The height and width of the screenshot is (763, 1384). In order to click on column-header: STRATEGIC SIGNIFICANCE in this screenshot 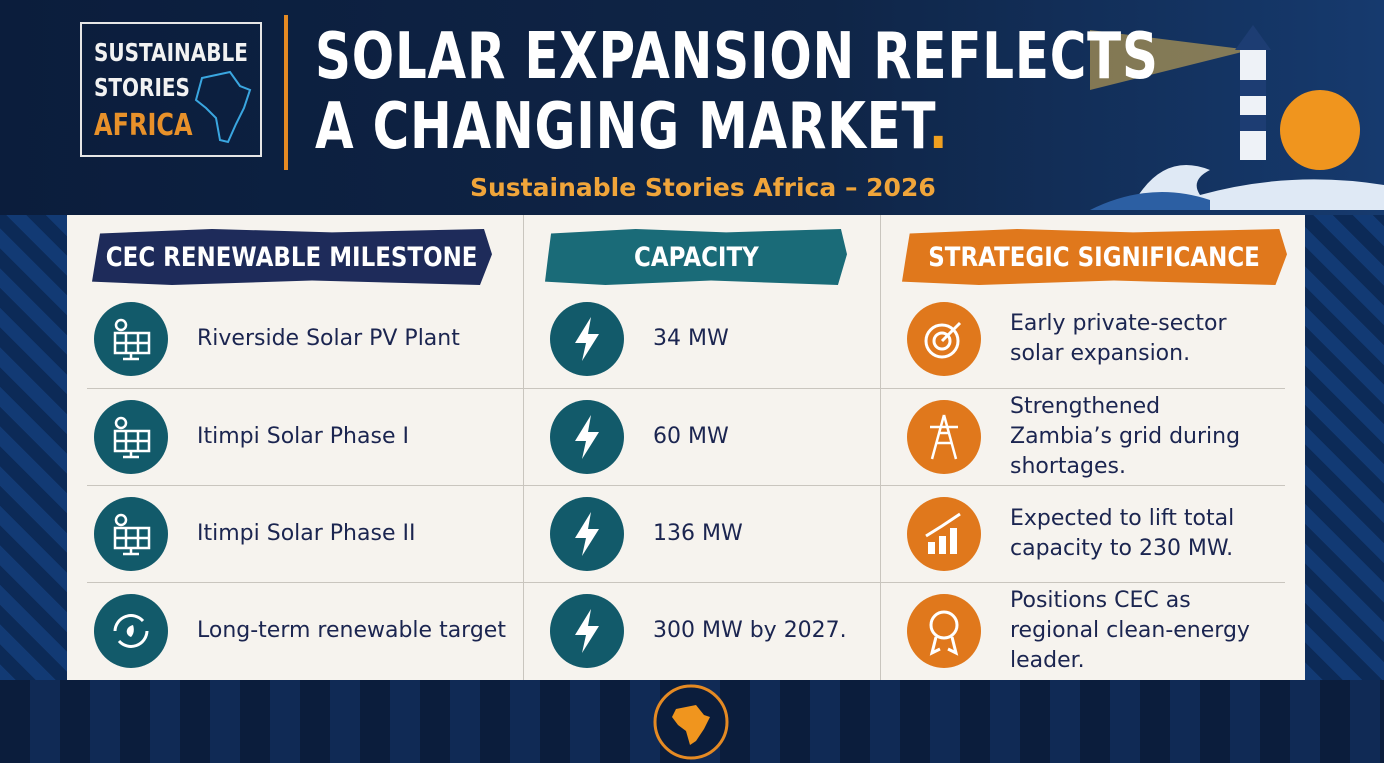, I will do `click(1094, 257)`.